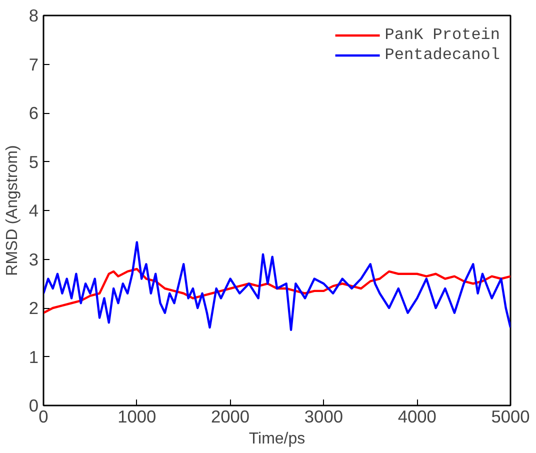 The image size is (536, 453). Describe the element at coordinates (33, 113) in the screenshot. I see `y-tick-label: 6` at that location.